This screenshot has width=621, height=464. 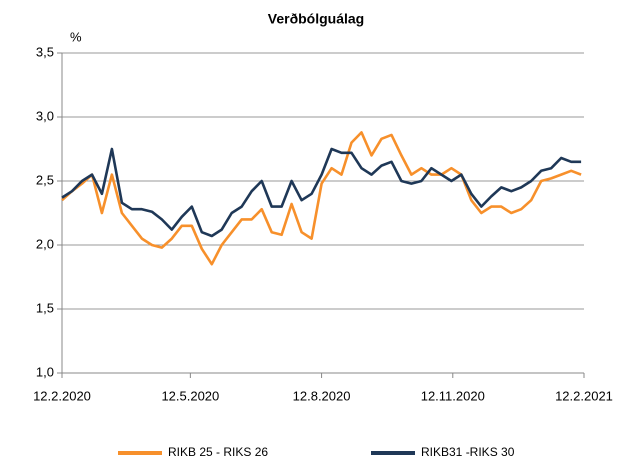 What do you see at coordinates (584, 395) in the screenshot?
I see `x-tick-label: 12.2.2021` at bounding box center [584, 395].